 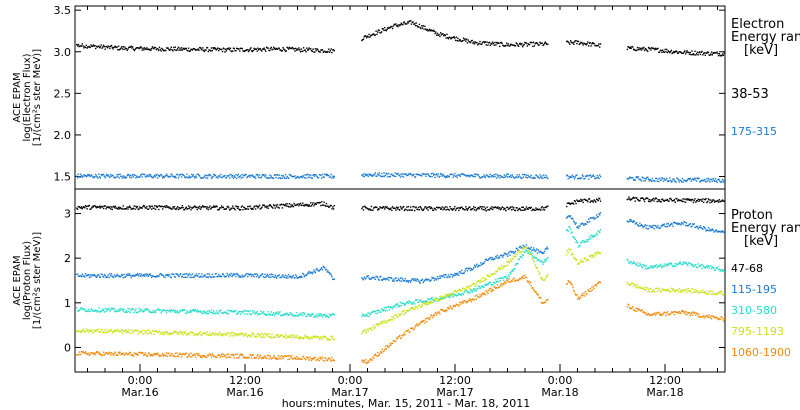 I want to click on legend-entry: 175-315, so click(x=754, y=131).